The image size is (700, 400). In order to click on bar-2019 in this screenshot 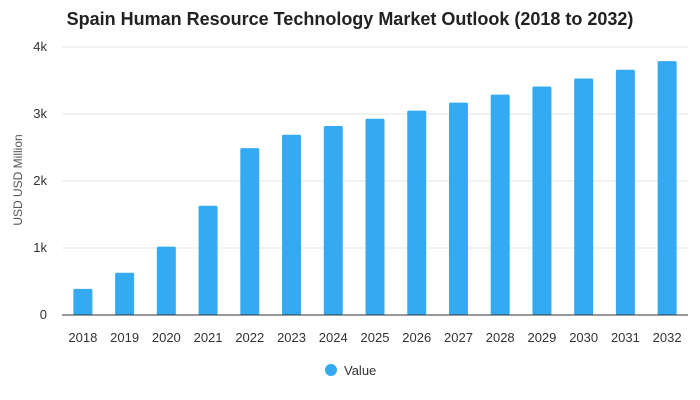, I will do `click(125, 293)`.